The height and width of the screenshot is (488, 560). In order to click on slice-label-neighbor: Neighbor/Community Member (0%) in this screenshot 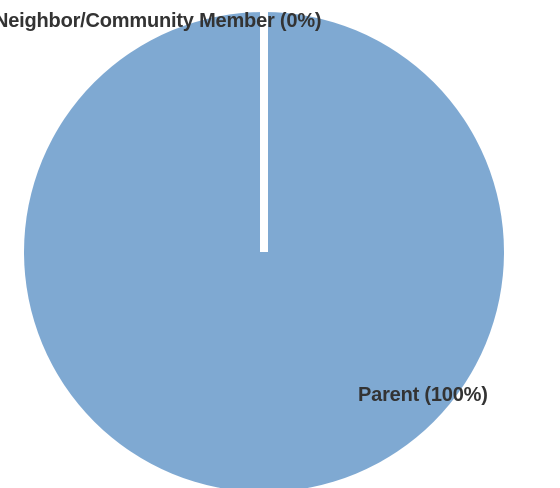, I will do `click(160, 21)`.